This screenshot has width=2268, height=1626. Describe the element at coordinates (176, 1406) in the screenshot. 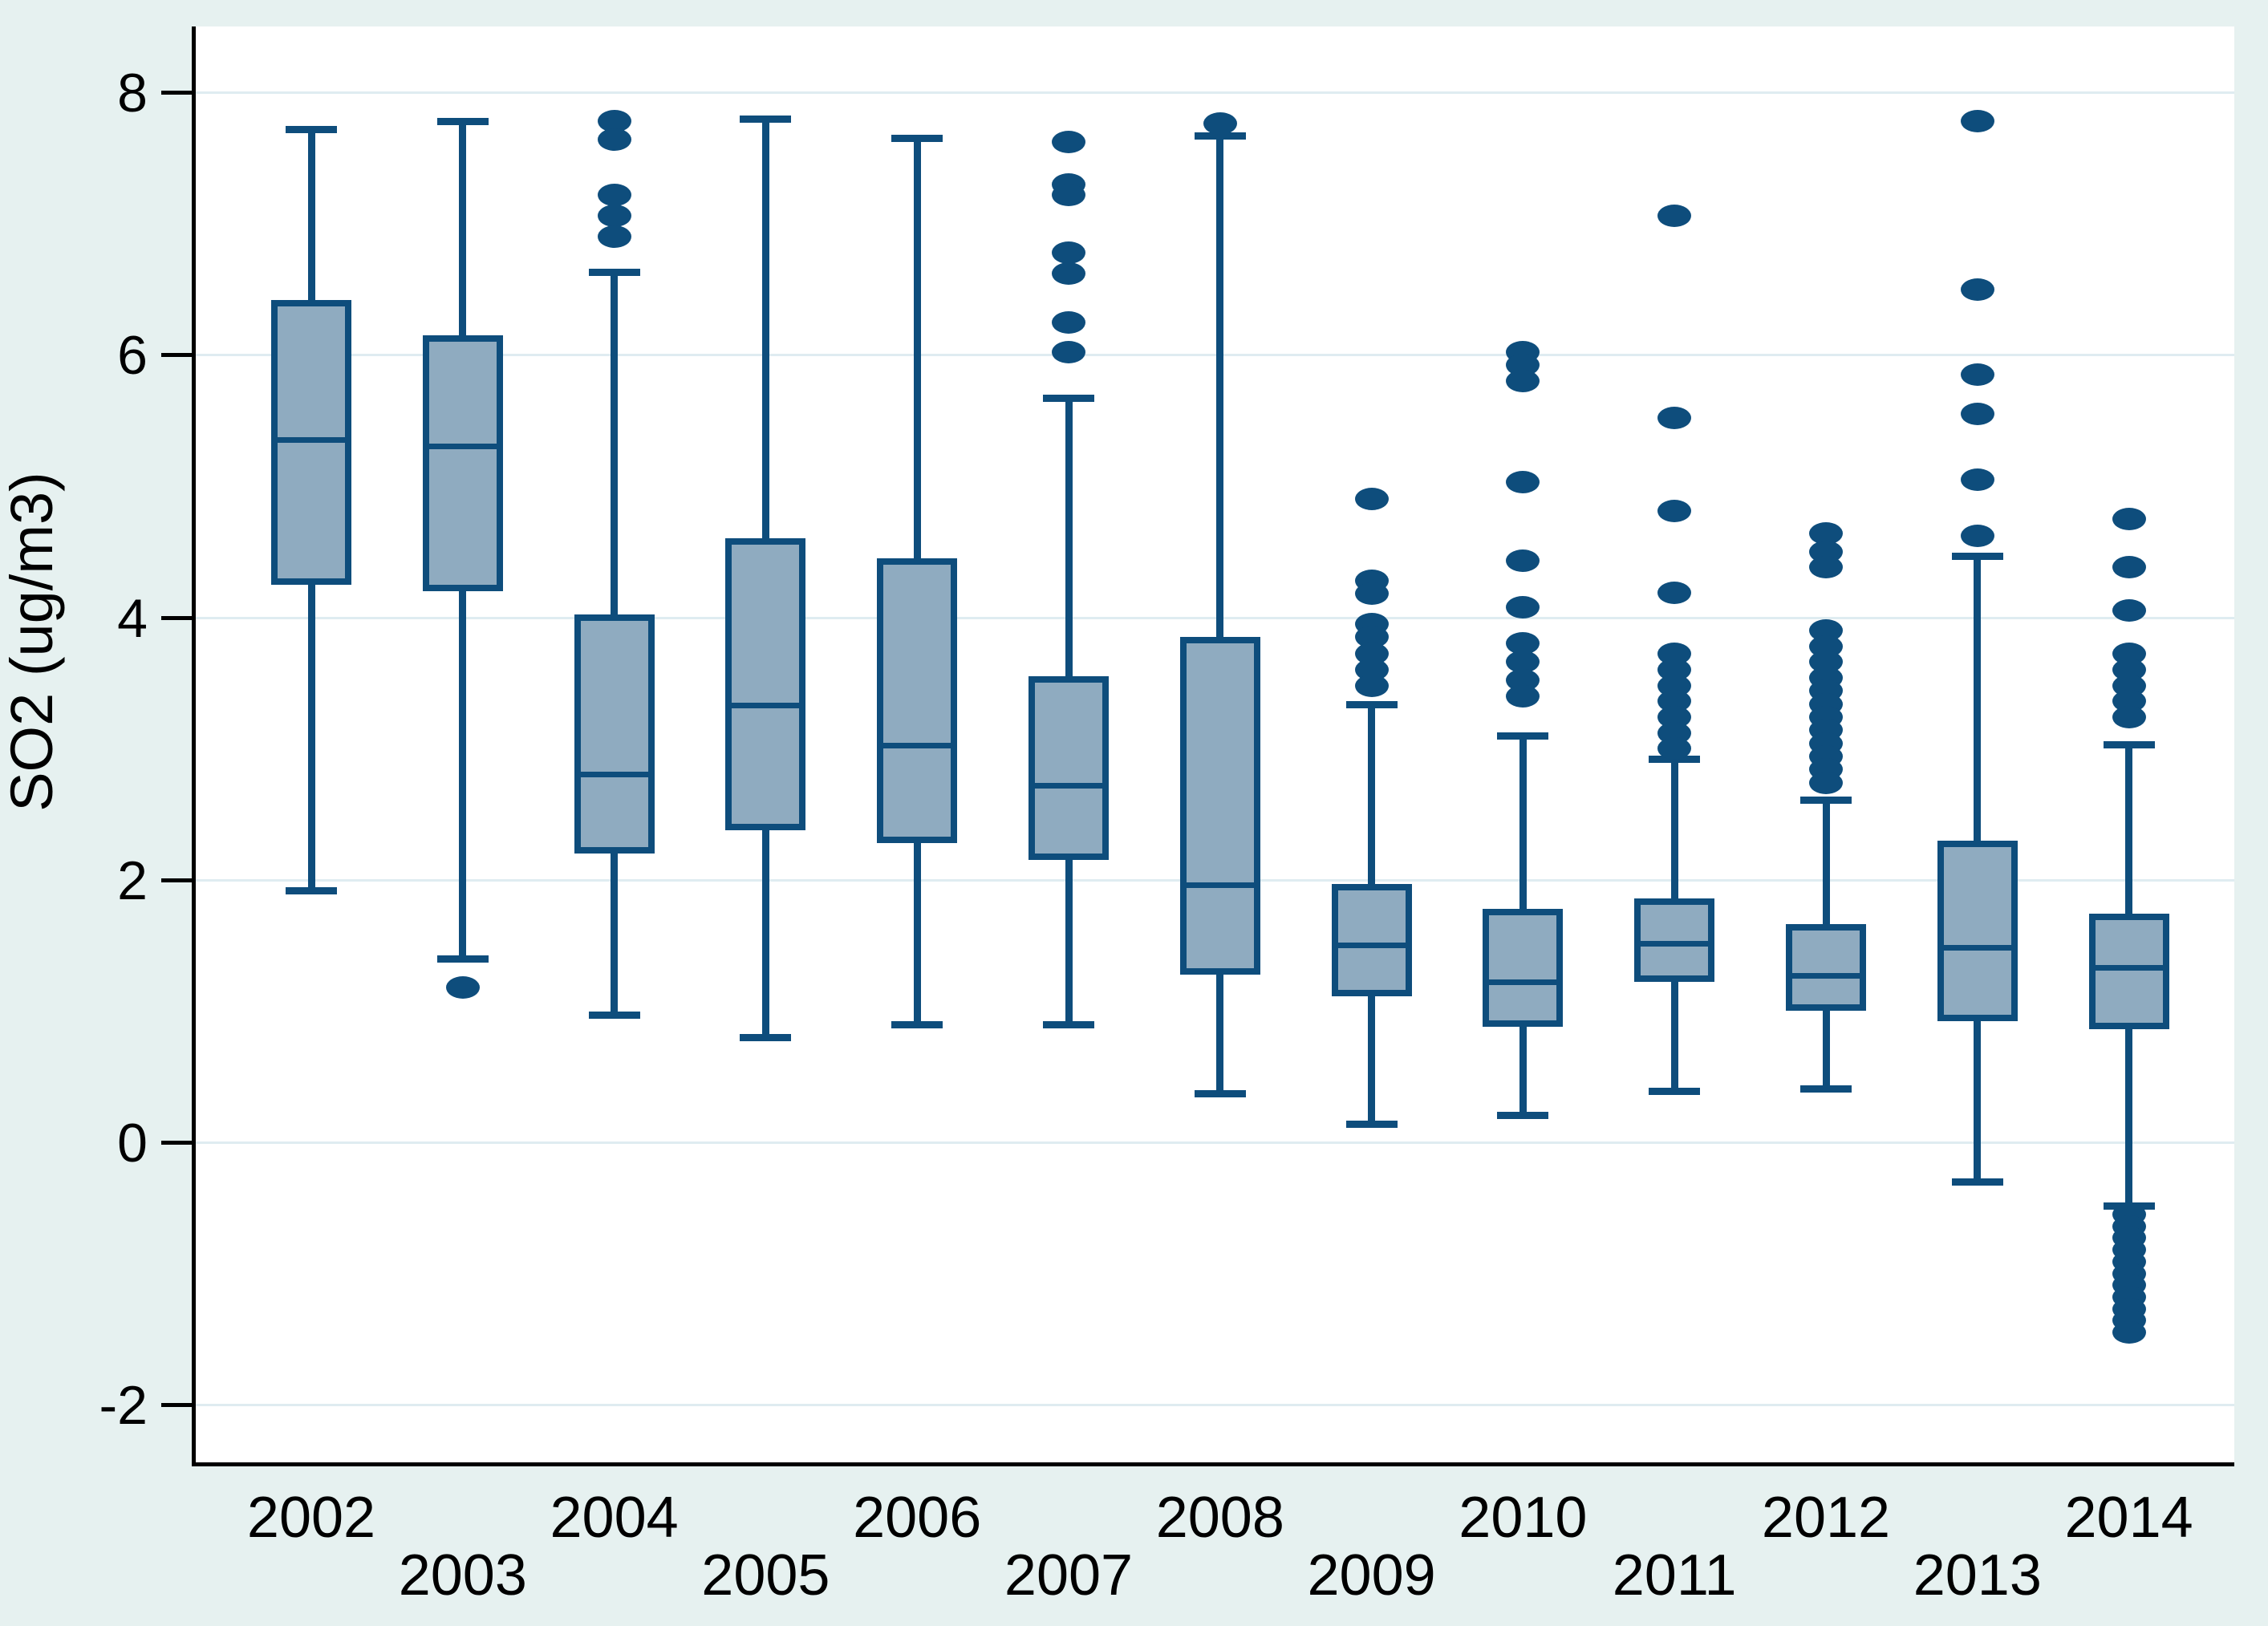

I see `y-tick--2` at that location.